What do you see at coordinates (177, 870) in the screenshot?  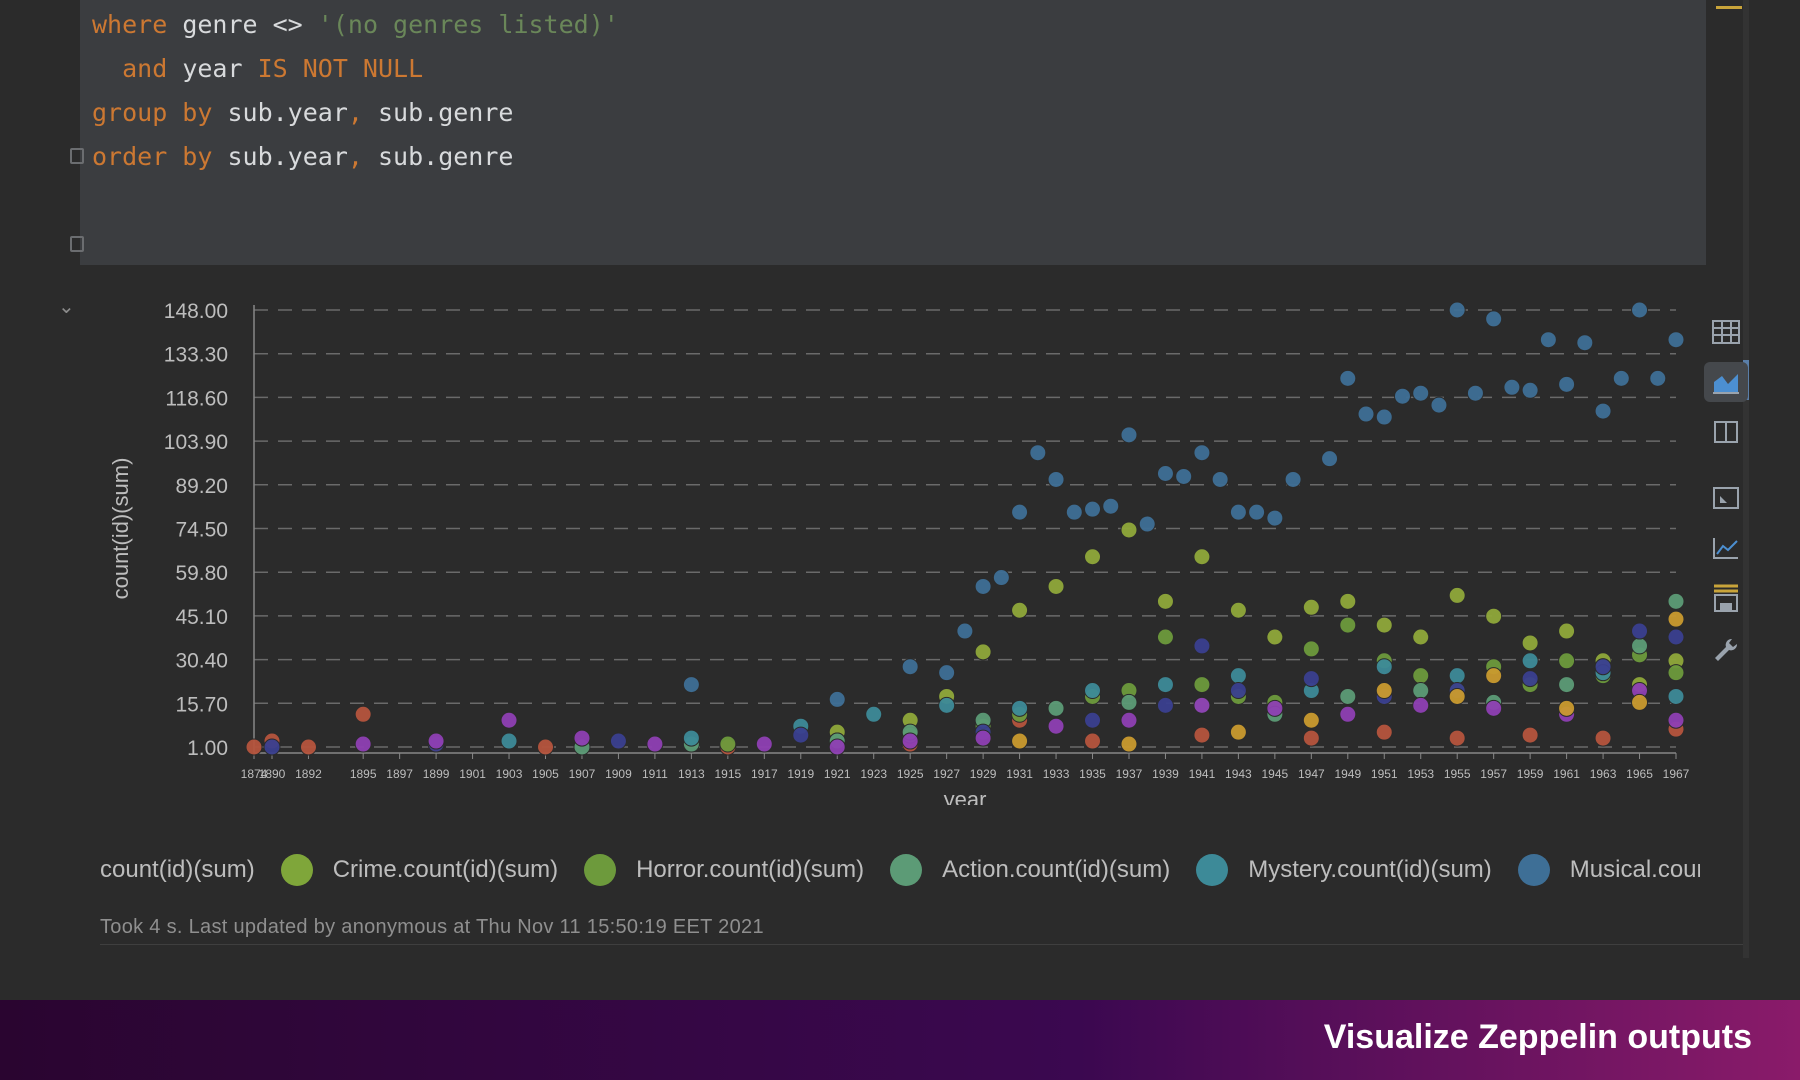 I see `legend-item: count(id)(sum)` at bounding box center [177, 870].